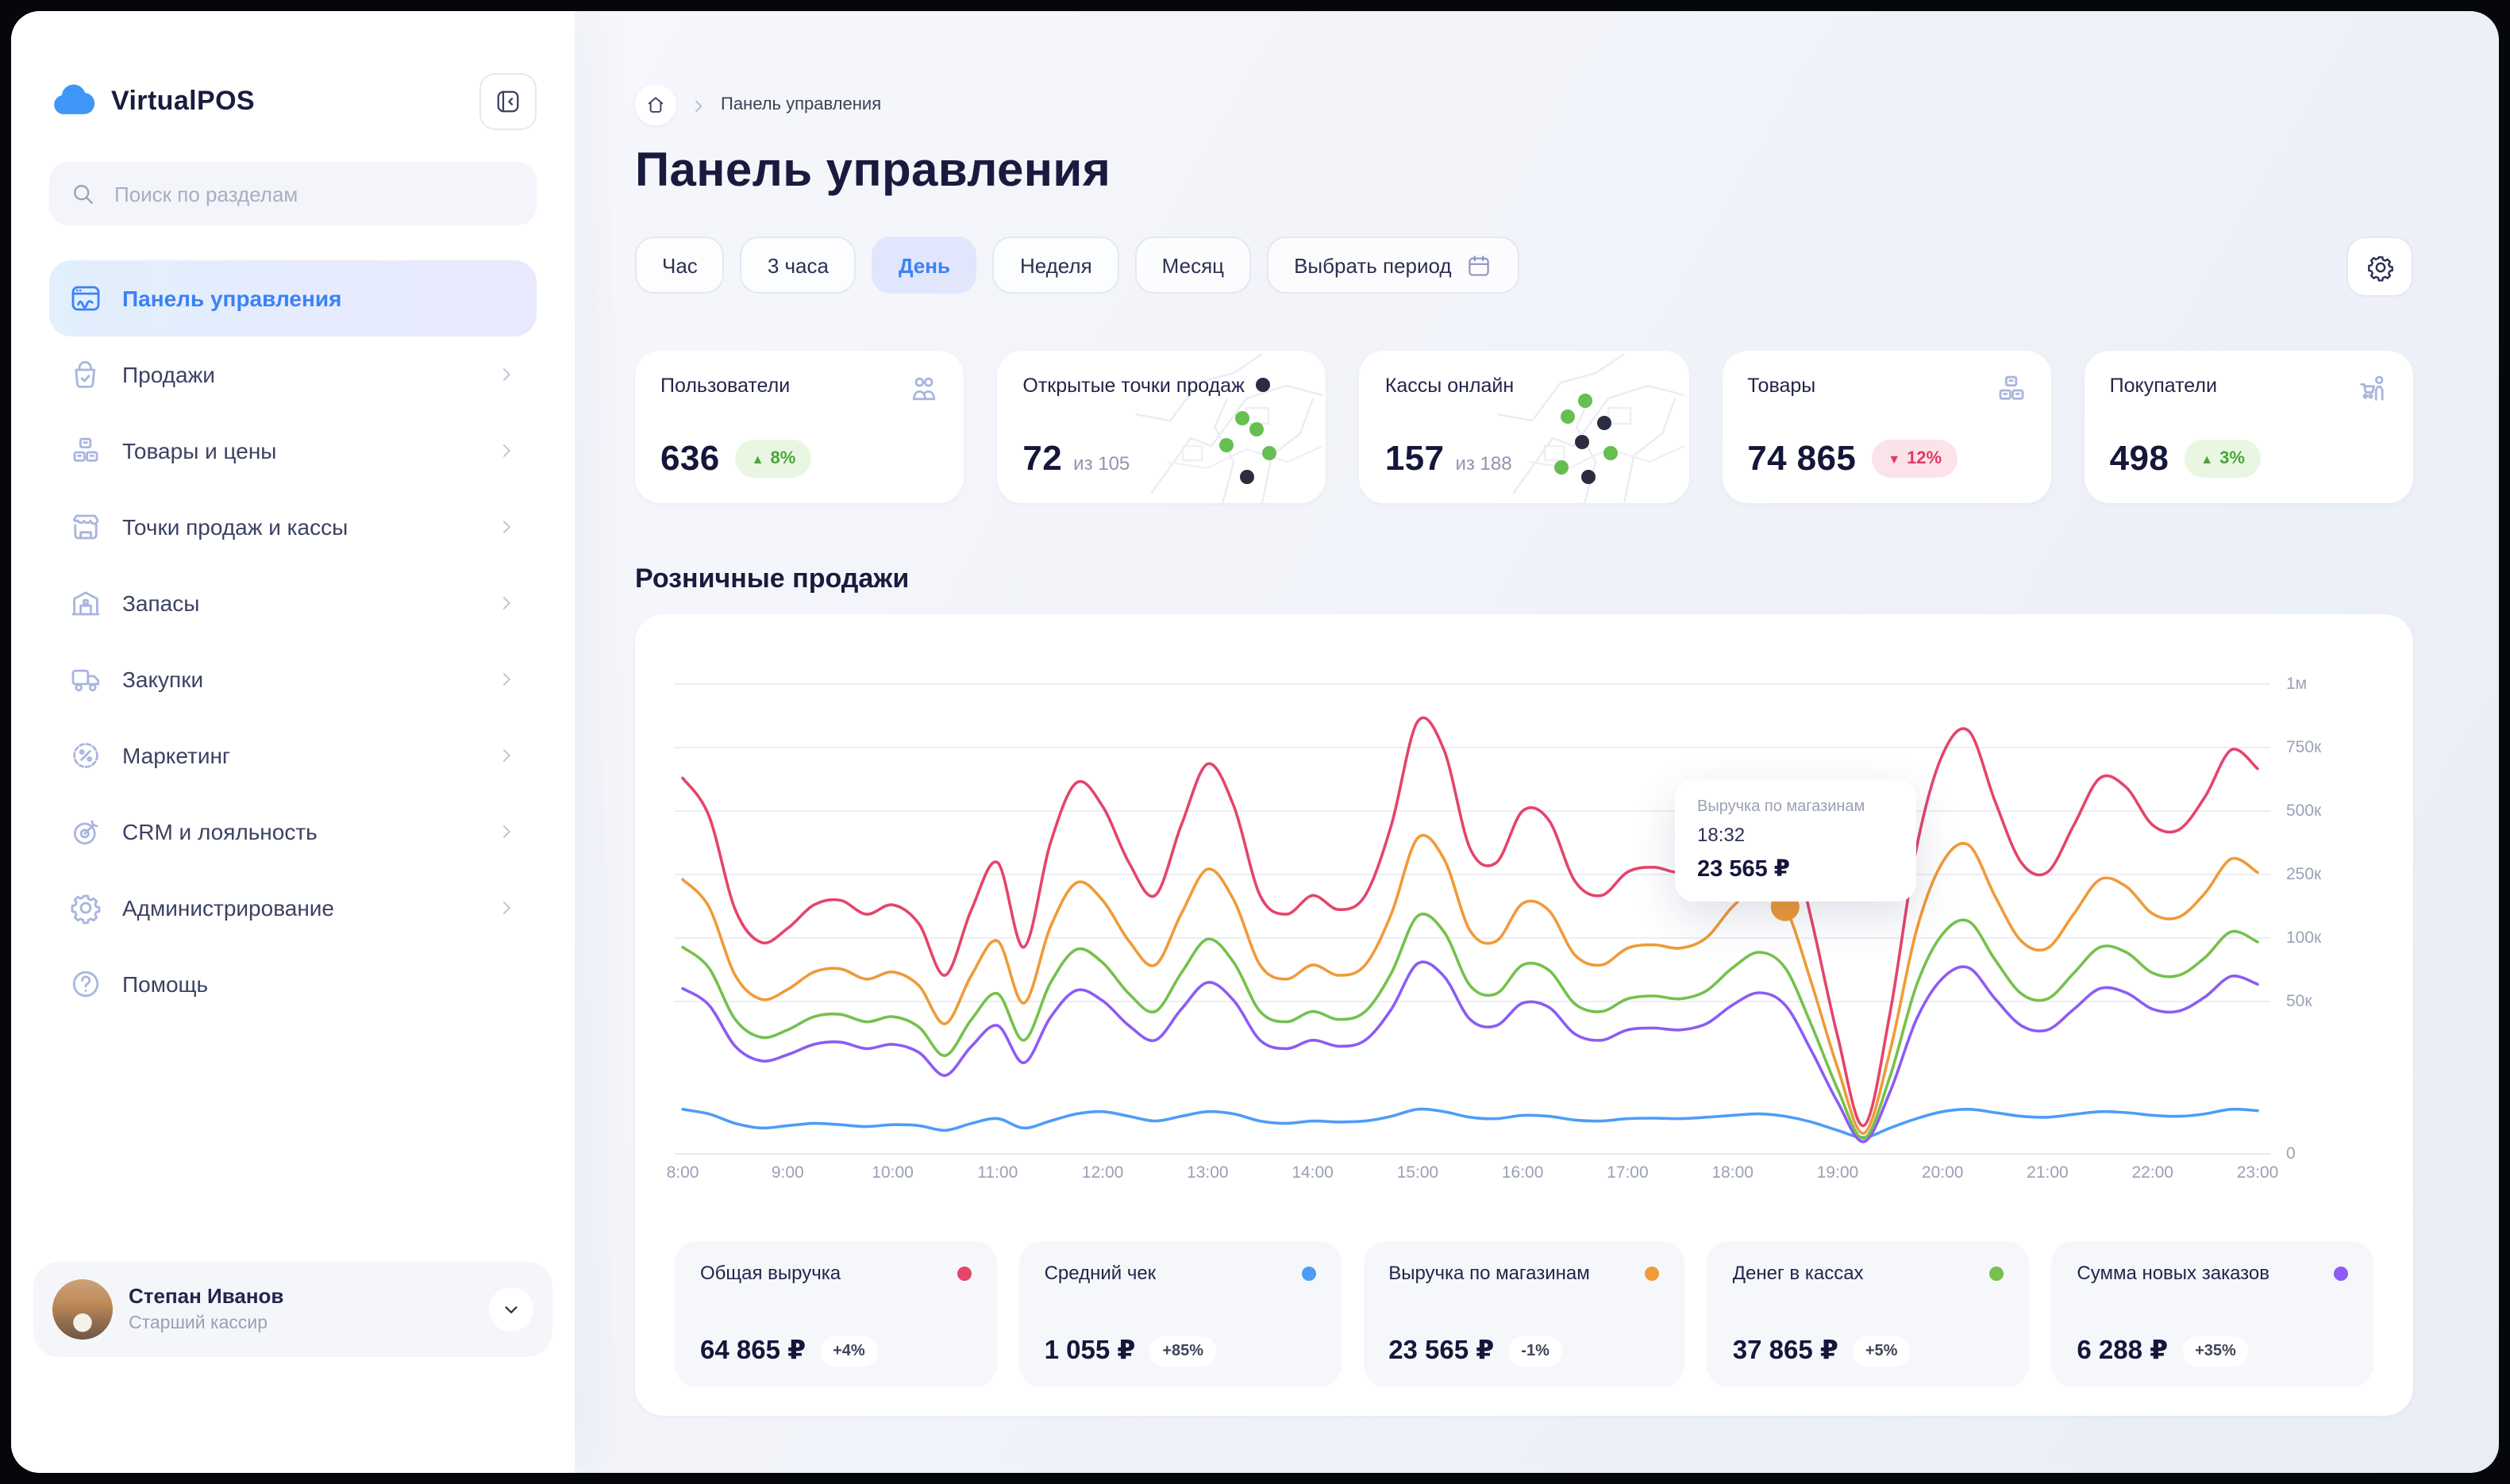 The image size is (2510, 1484). Describe the element at coordinates (85, 907) in the screenshot. I see `admin-icon` at that location.